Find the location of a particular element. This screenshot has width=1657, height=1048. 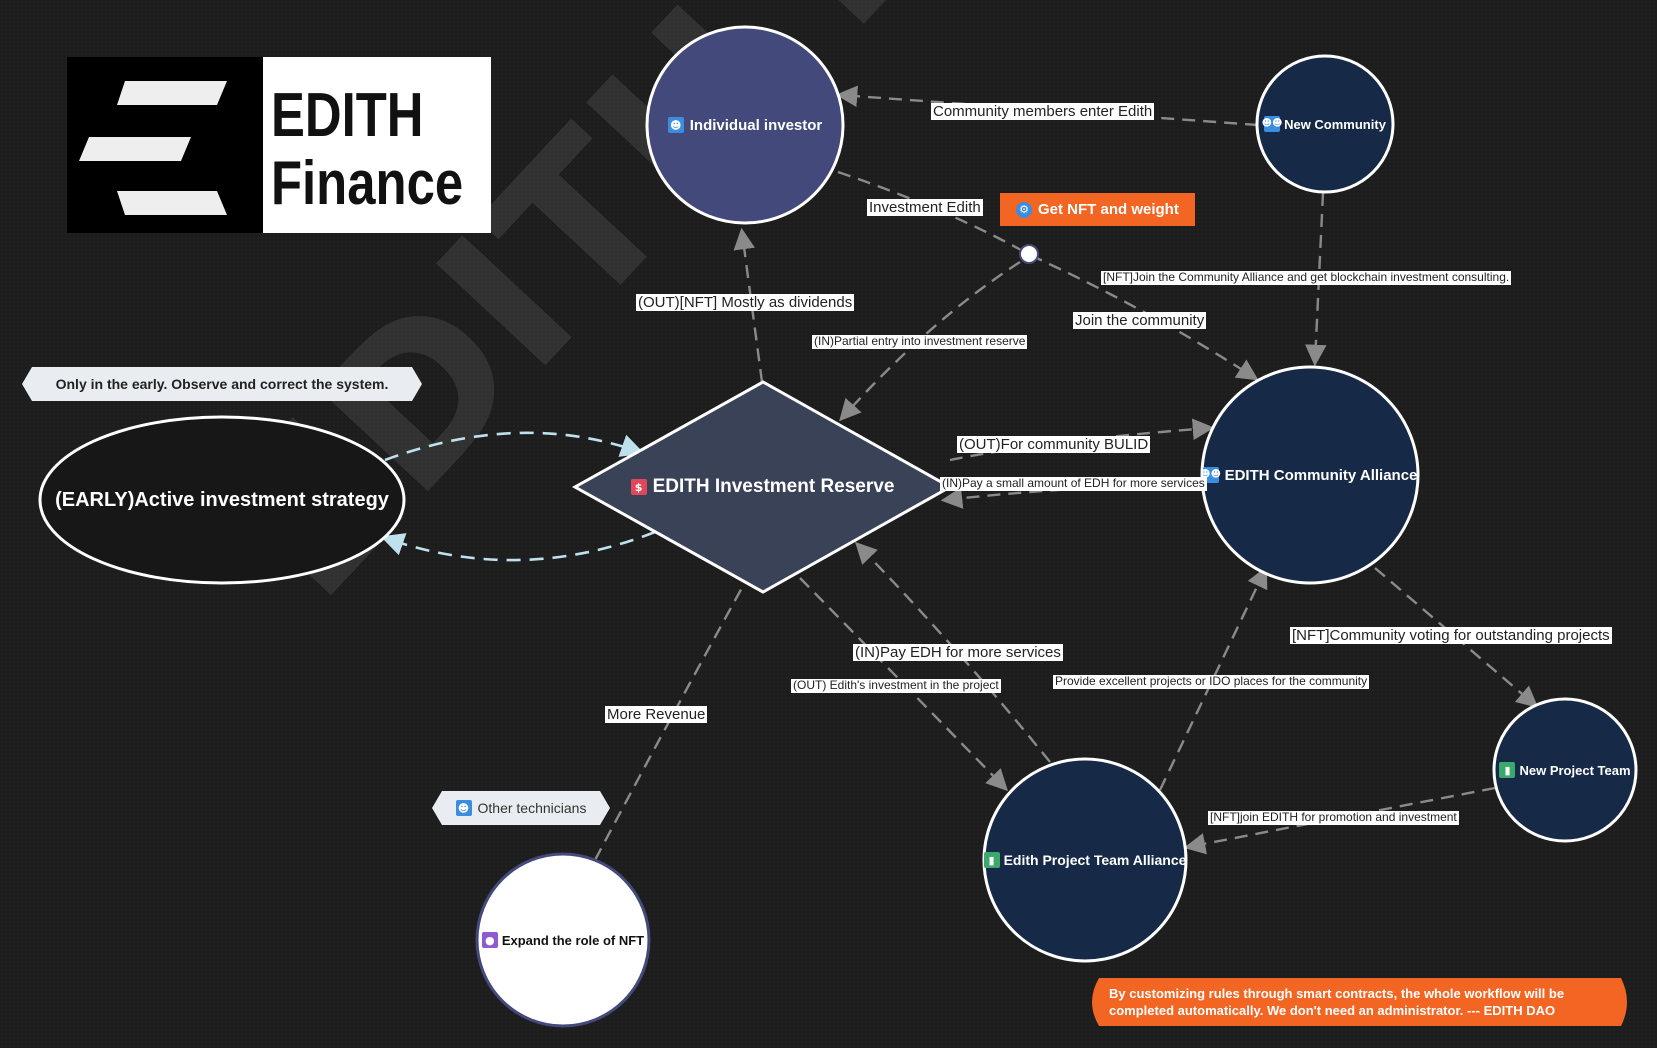

junction-dot is located at coordinates (1029, 254).